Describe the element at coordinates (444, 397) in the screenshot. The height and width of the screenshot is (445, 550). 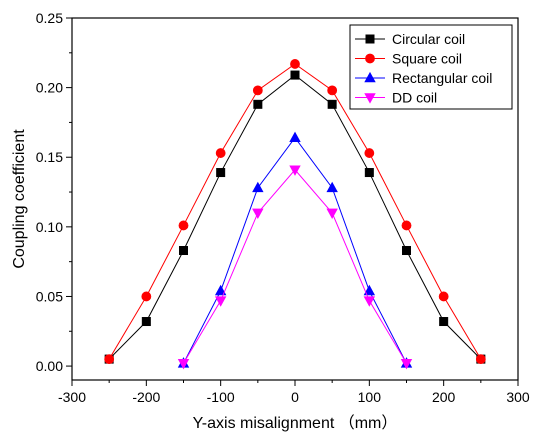
I see `x-tick-label: 200` at that location.